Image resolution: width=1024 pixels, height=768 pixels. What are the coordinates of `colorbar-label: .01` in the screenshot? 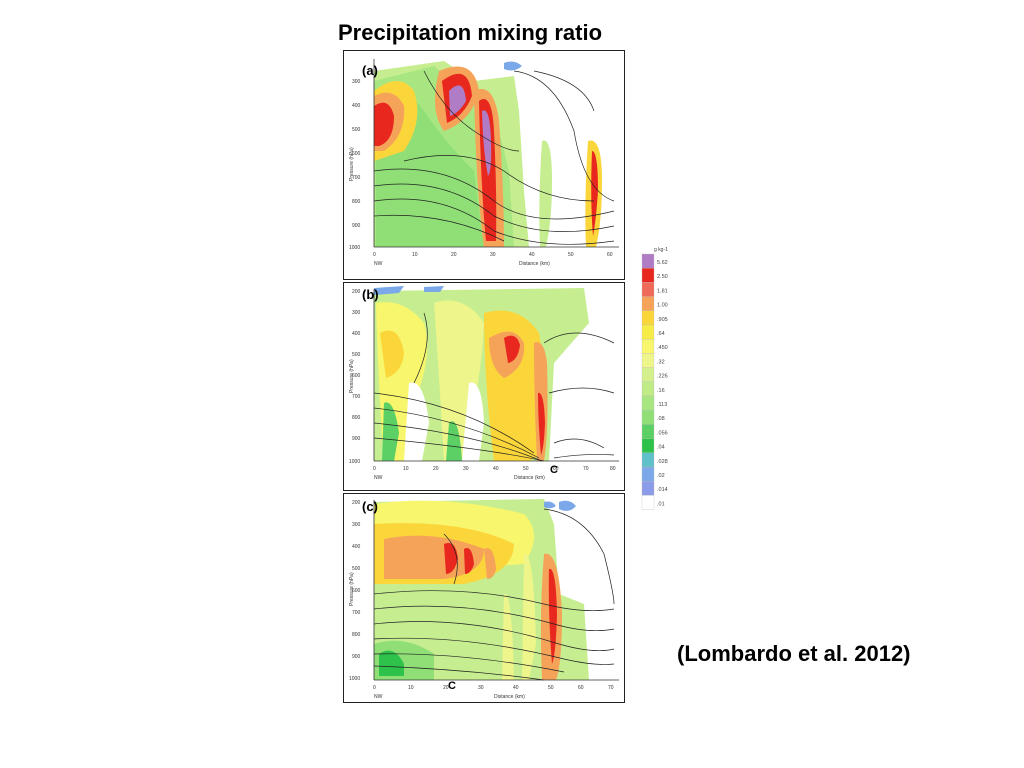 It's located at (661, 504).